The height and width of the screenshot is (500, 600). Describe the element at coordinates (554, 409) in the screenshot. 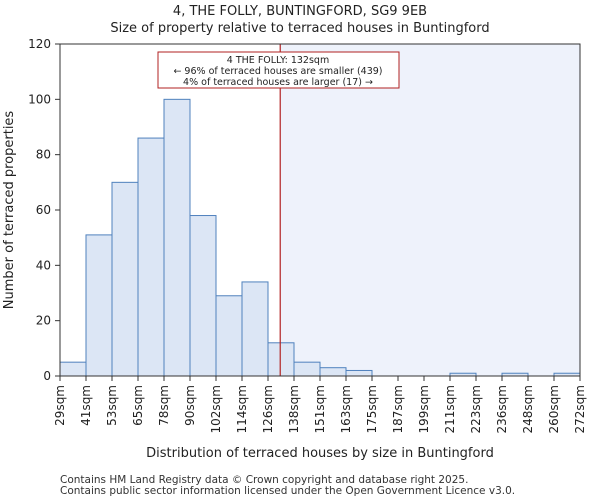

I see `x-tick-label: 260sqm` at that location.